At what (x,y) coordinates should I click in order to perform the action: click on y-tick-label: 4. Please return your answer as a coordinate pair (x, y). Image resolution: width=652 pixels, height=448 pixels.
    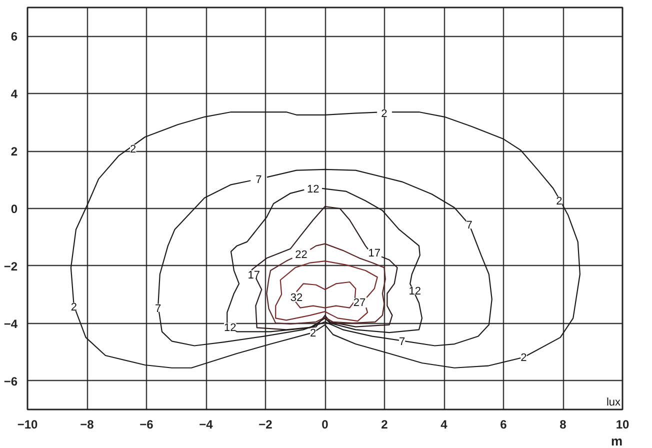
    Looking at the image, I should click on (14, 94).